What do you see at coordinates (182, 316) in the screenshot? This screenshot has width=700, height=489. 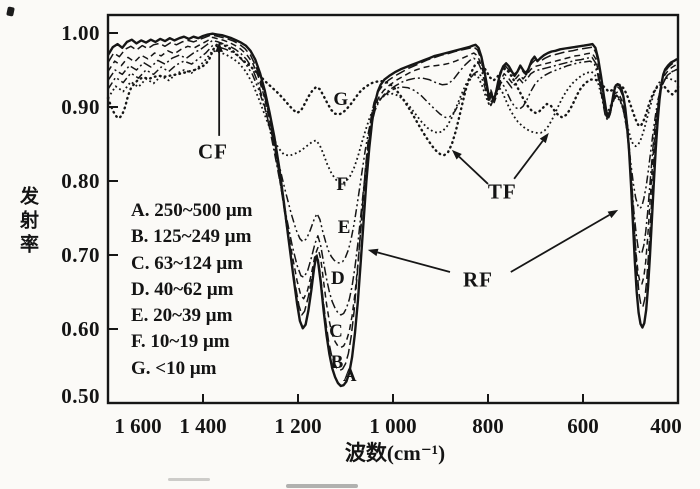 I see `legend-item-e: E. 20~39 μm` at bounding box center [182, 316].